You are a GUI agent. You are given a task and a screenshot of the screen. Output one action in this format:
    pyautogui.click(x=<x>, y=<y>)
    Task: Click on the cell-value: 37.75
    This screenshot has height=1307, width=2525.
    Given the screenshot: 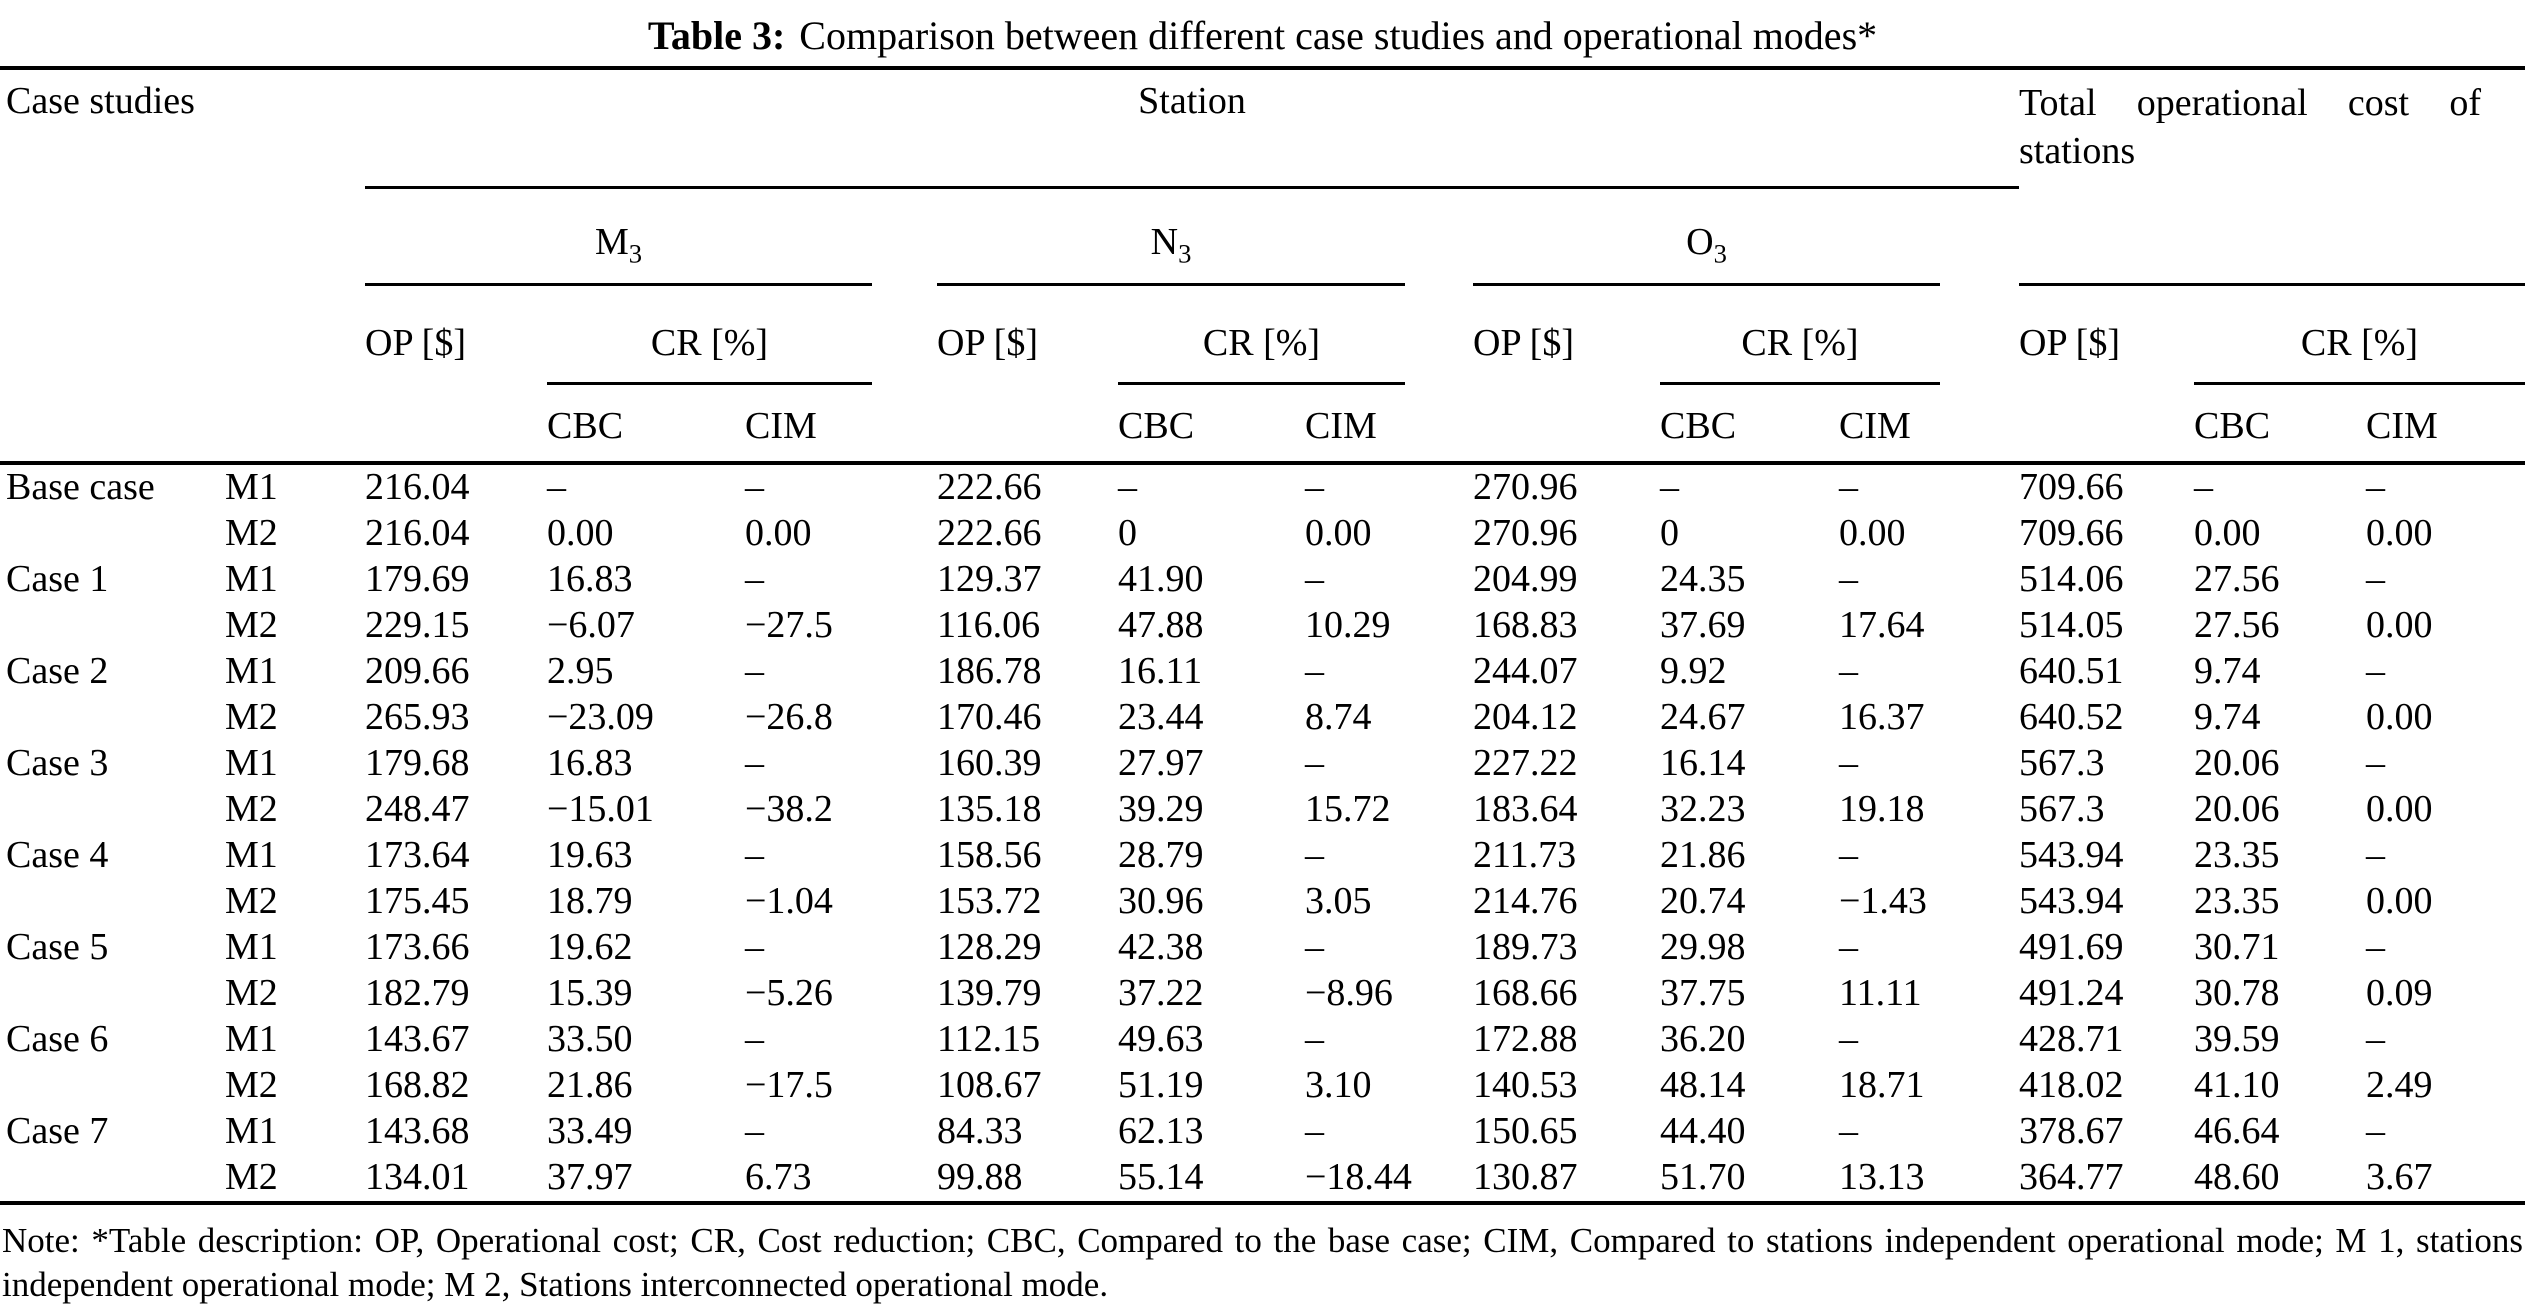 What is the action you would take?
    pyautogui.click(x=1703, y=993)
    